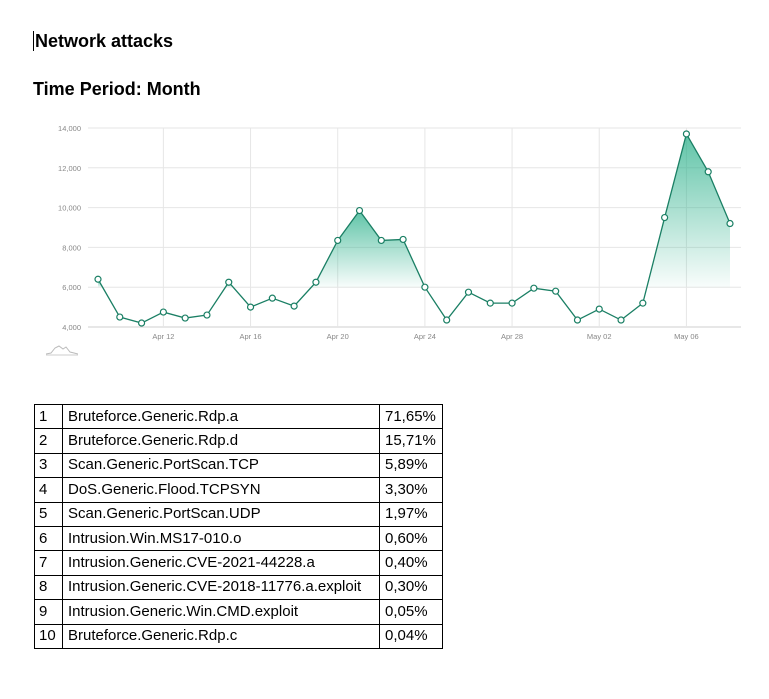 The image size is (769, 699). What do you see at coordinates (48, 416) in the screenshot?
I see `rank-cell: 1` at bounding box center [48, 416].